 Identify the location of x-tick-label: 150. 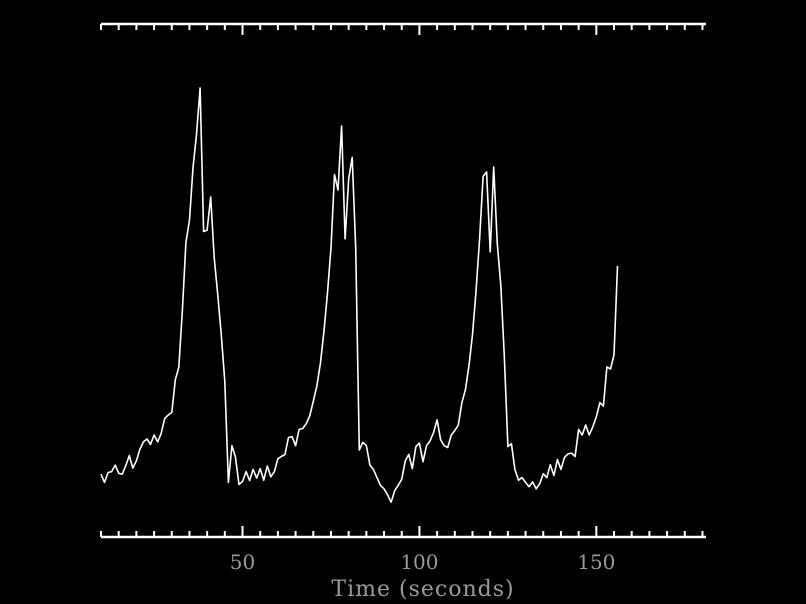
(596, 562).